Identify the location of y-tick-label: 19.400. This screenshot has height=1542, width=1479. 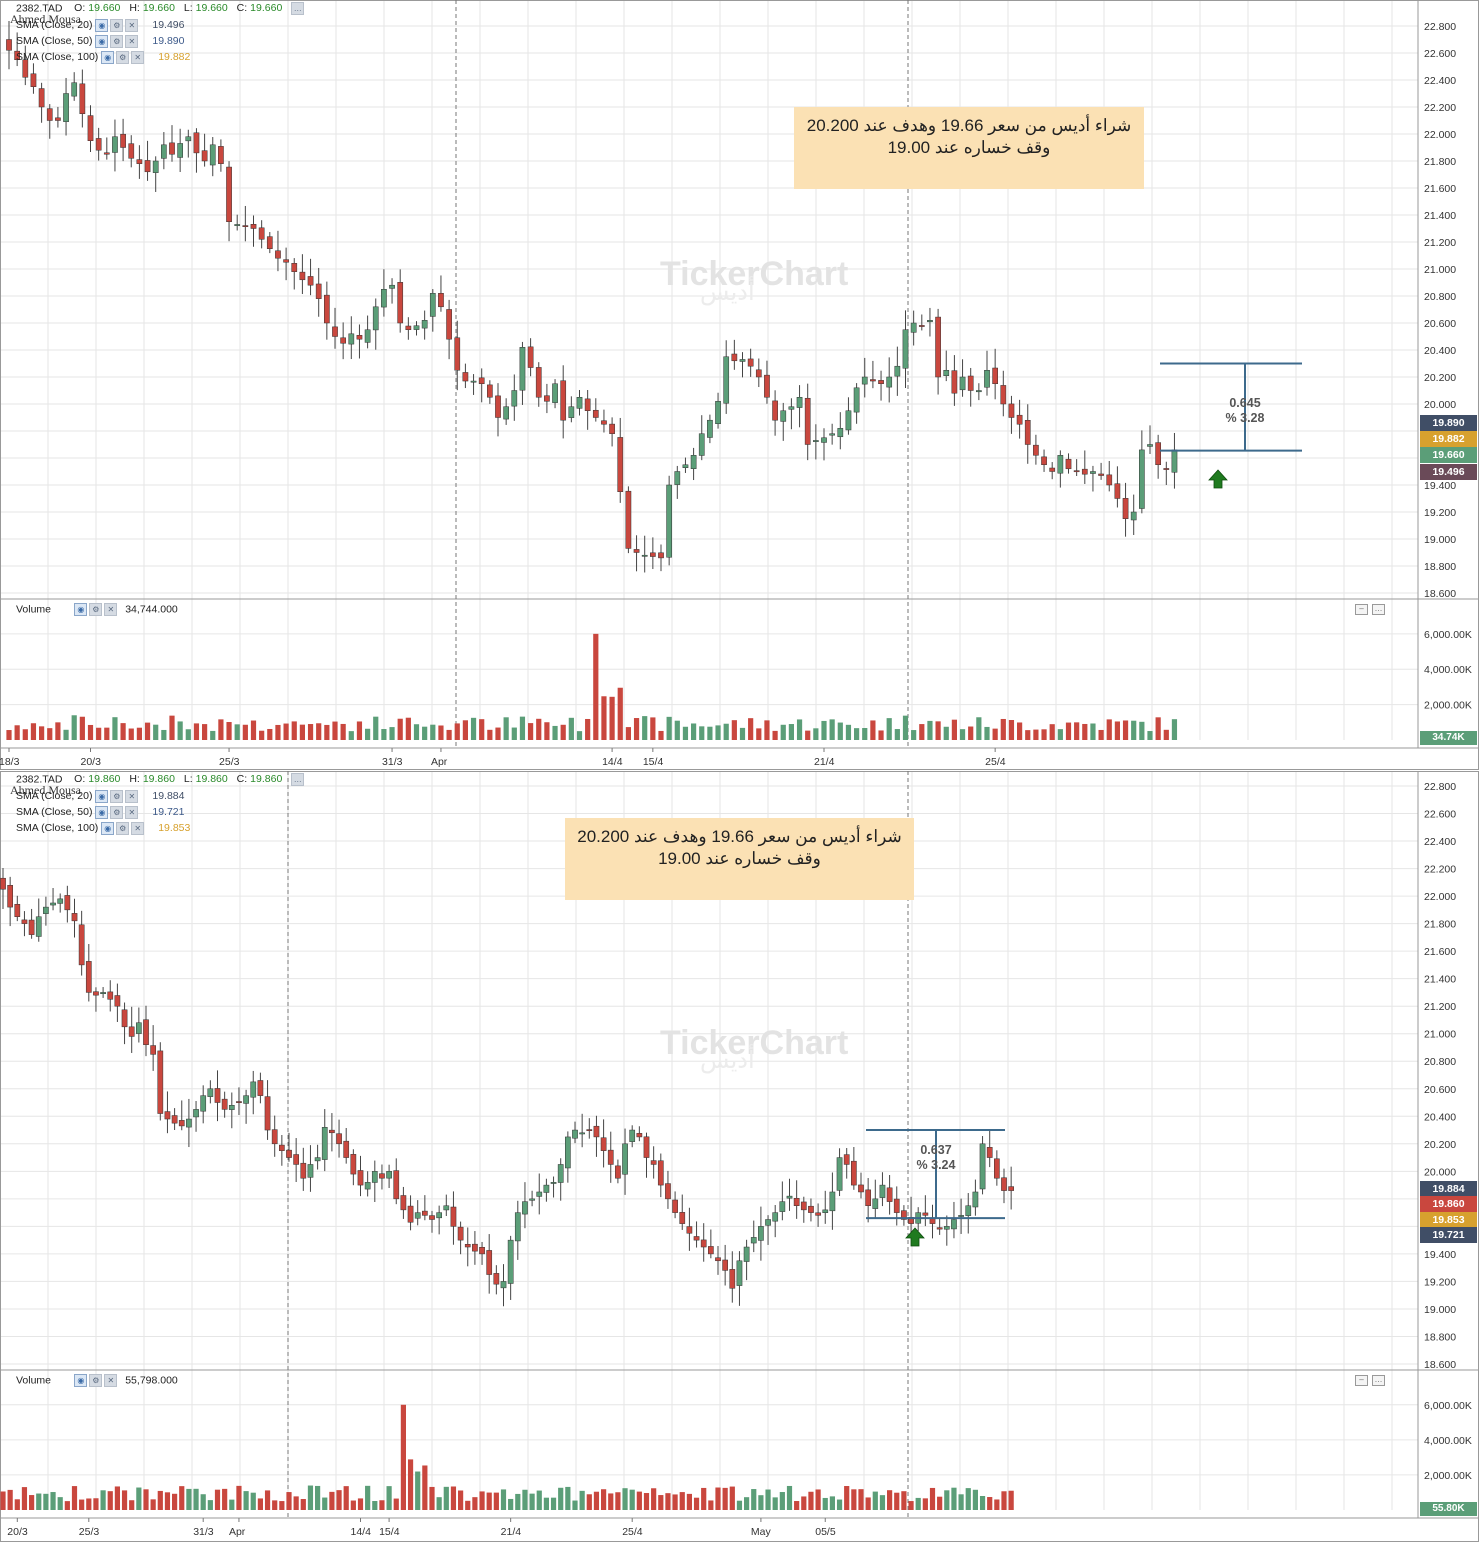
(1440, 486).